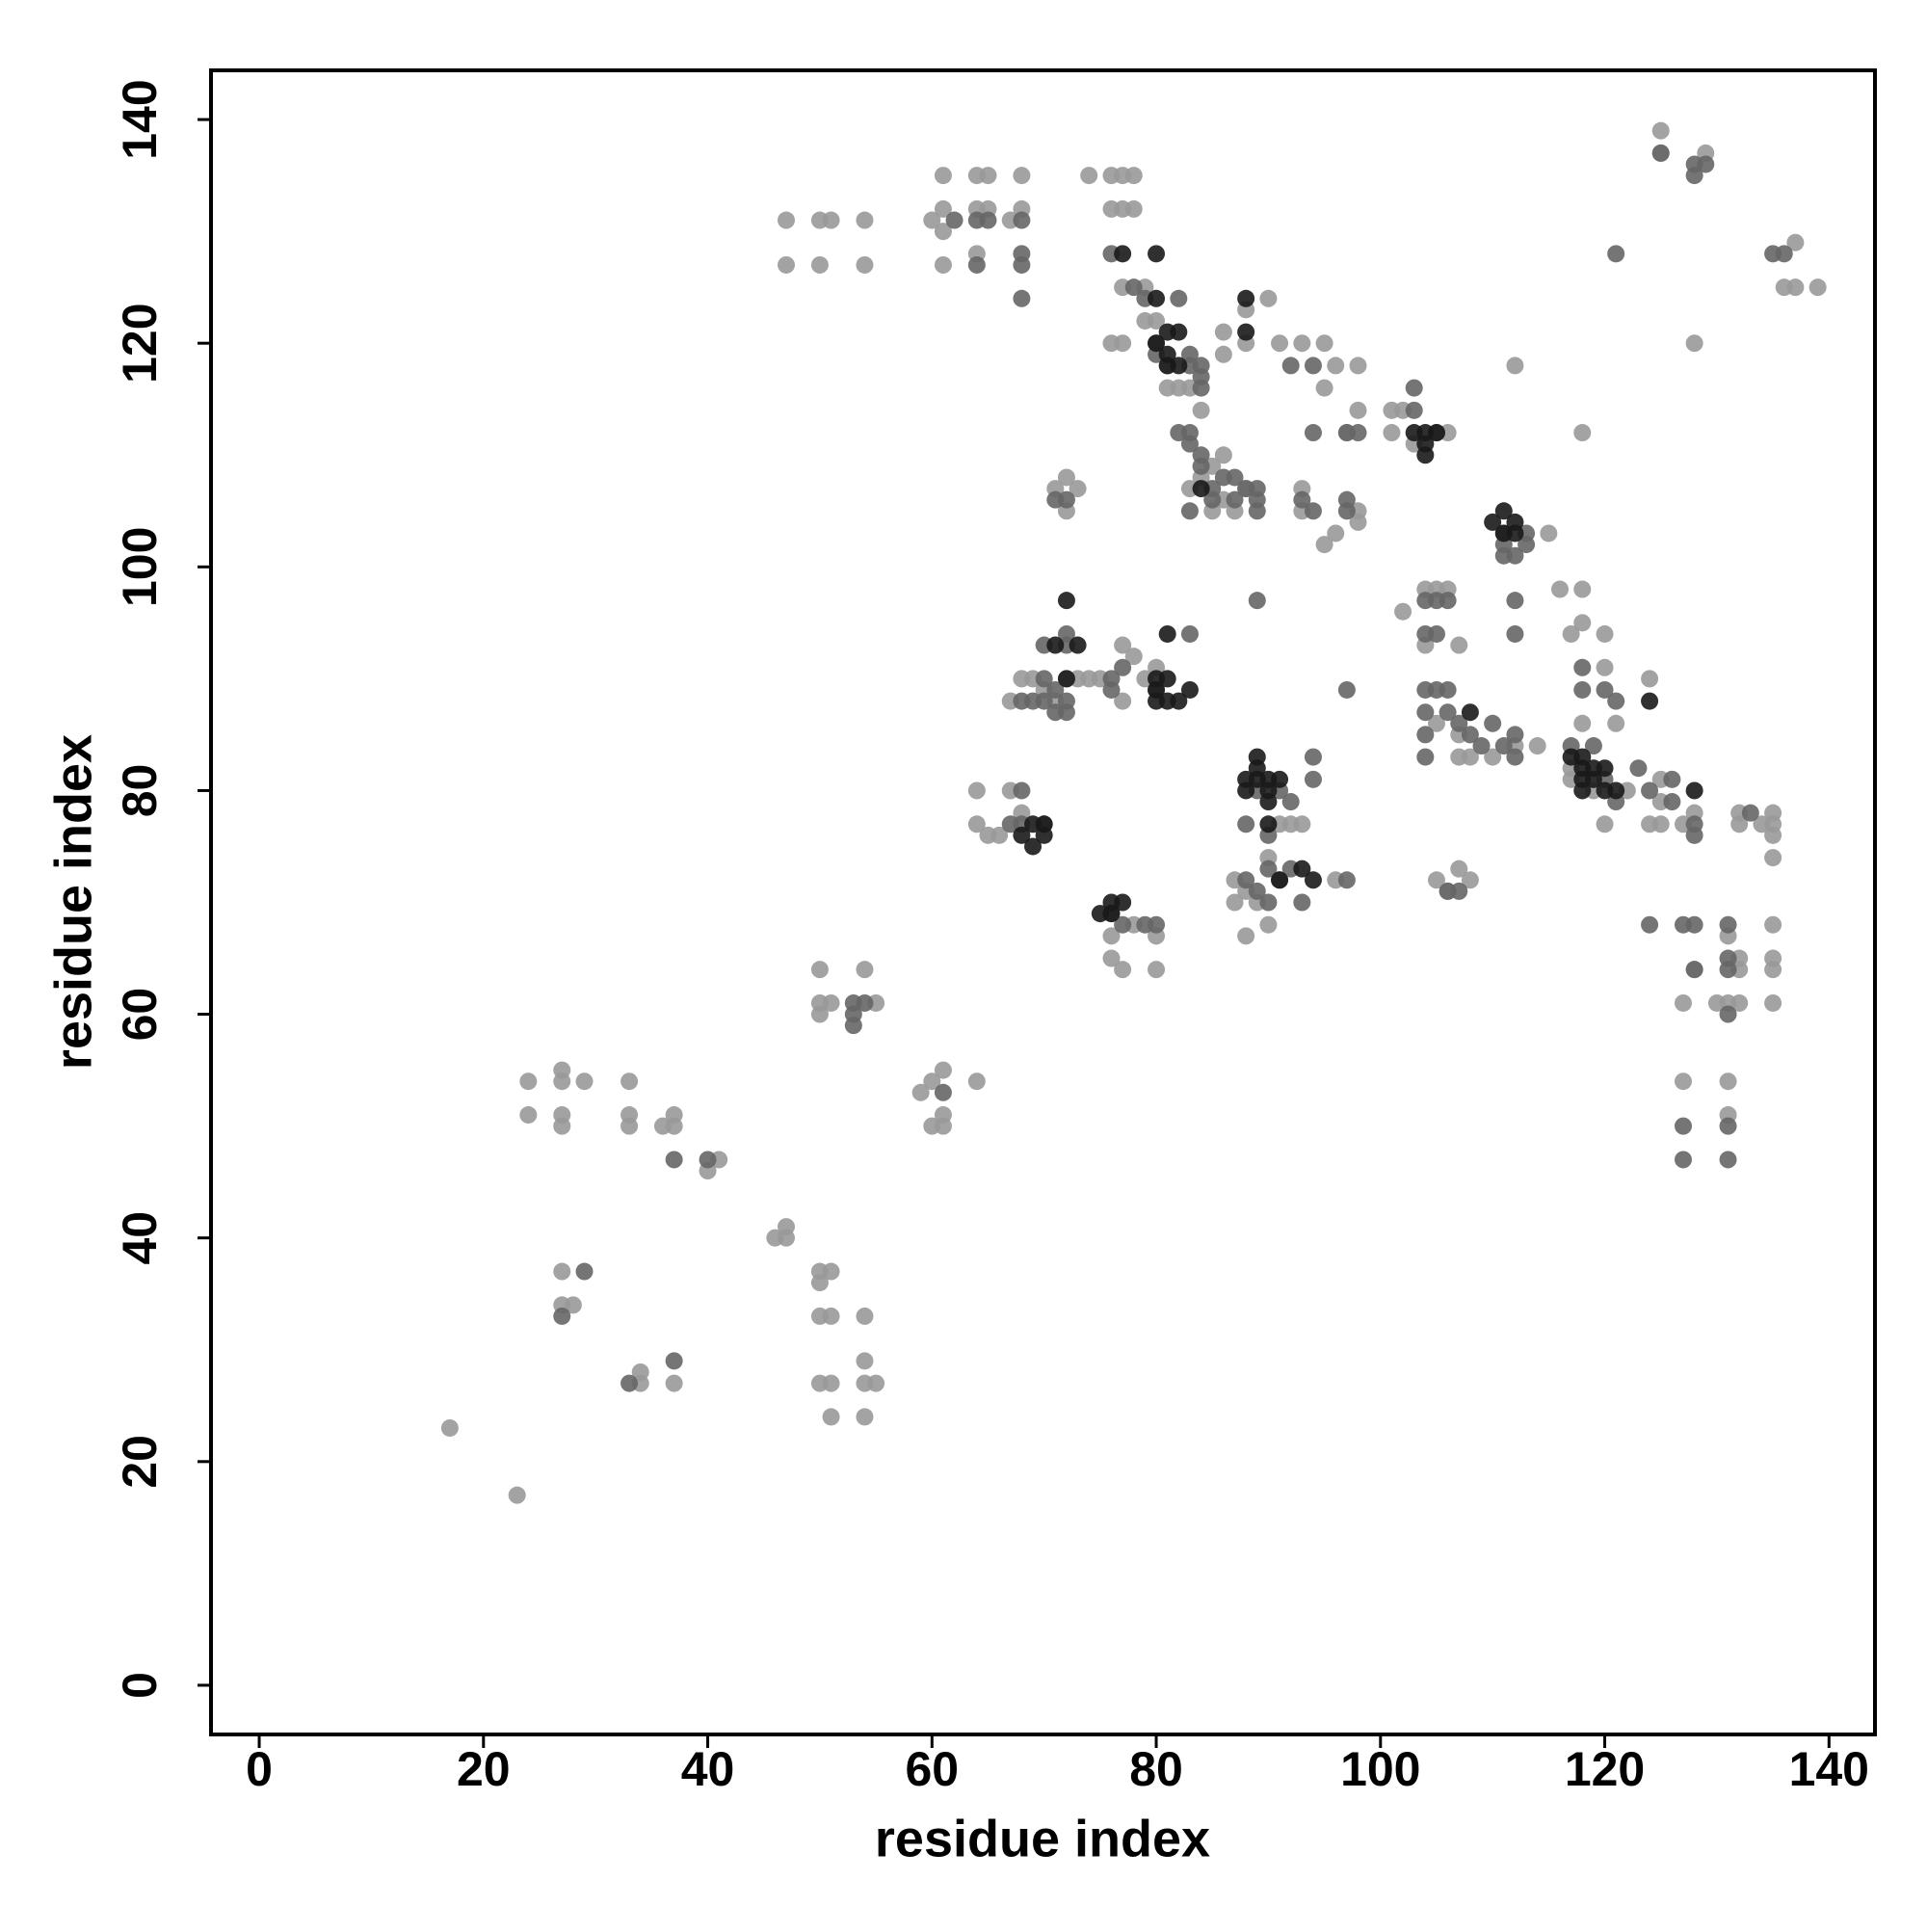 This screenshot has width=1927, height=1932. What do you see at coordinates (140, 1685) in the screenshot?
I see `y-tick-label: 0` at bounding box center [140, 1685].